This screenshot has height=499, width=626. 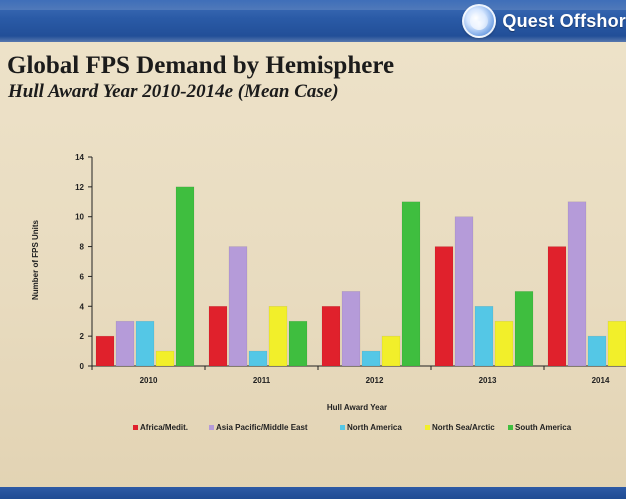 I want to click on x-axis-label: Hull Award Year, so click(x=357, y=407).